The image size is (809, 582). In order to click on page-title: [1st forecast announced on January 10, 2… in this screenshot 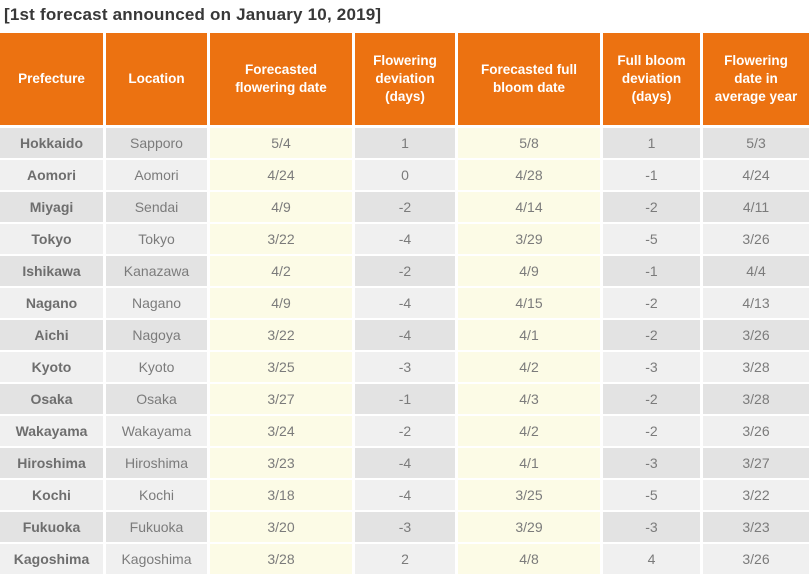, I will do `click(193, 14)`.